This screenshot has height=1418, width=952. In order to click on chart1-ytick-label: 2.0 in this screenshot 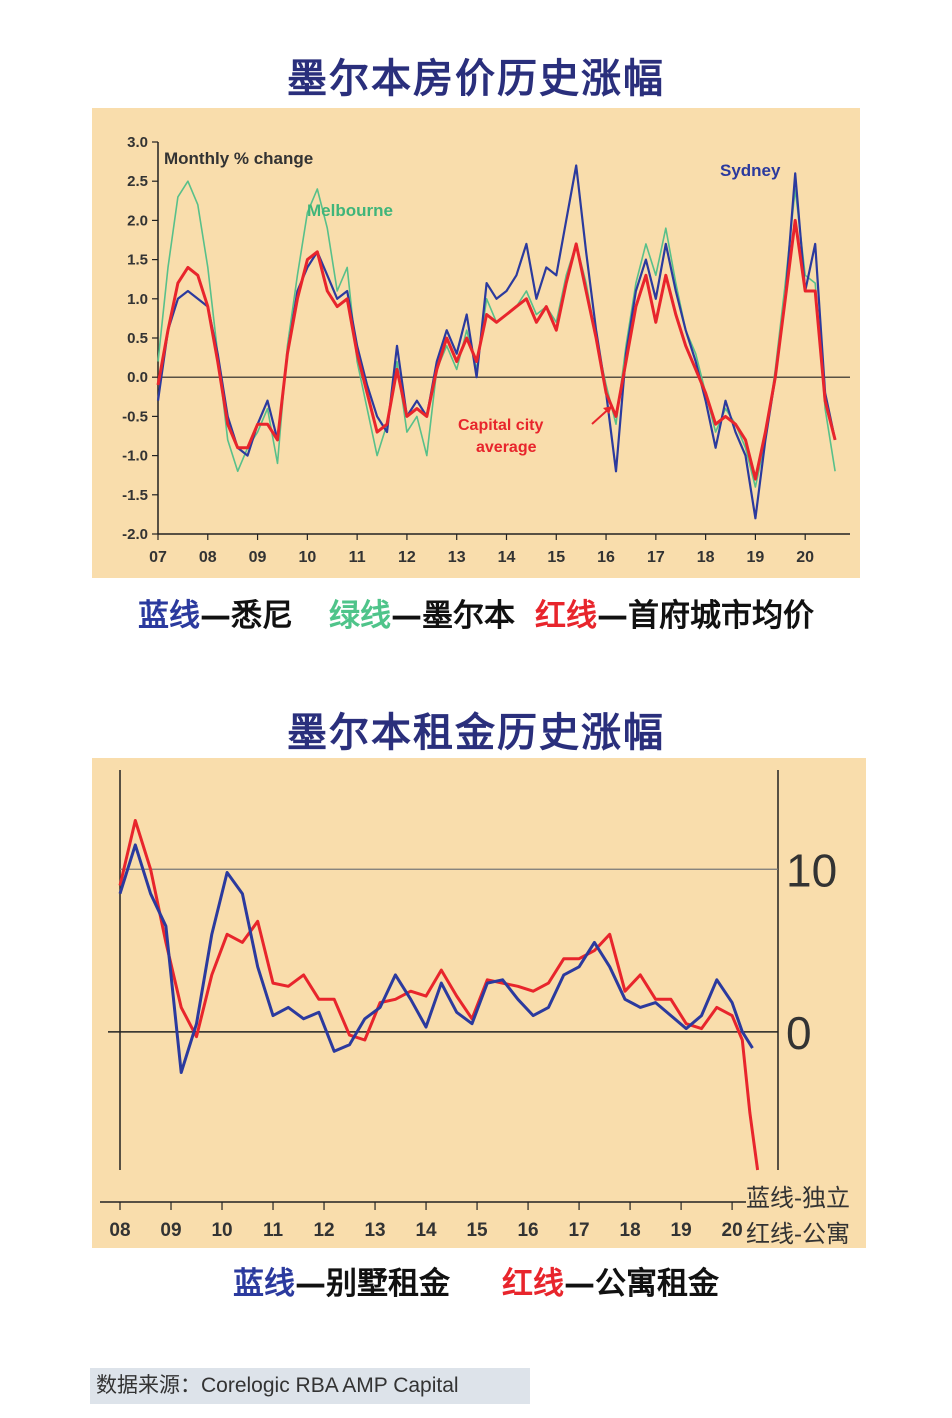, I will do `click(137, 220)`.